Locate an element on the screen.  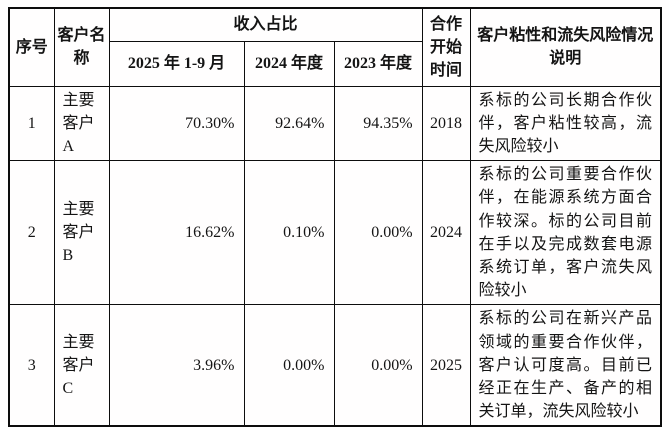
col-header-2025: 2025 年 1-9 月 is located at coordinates (176, 63).